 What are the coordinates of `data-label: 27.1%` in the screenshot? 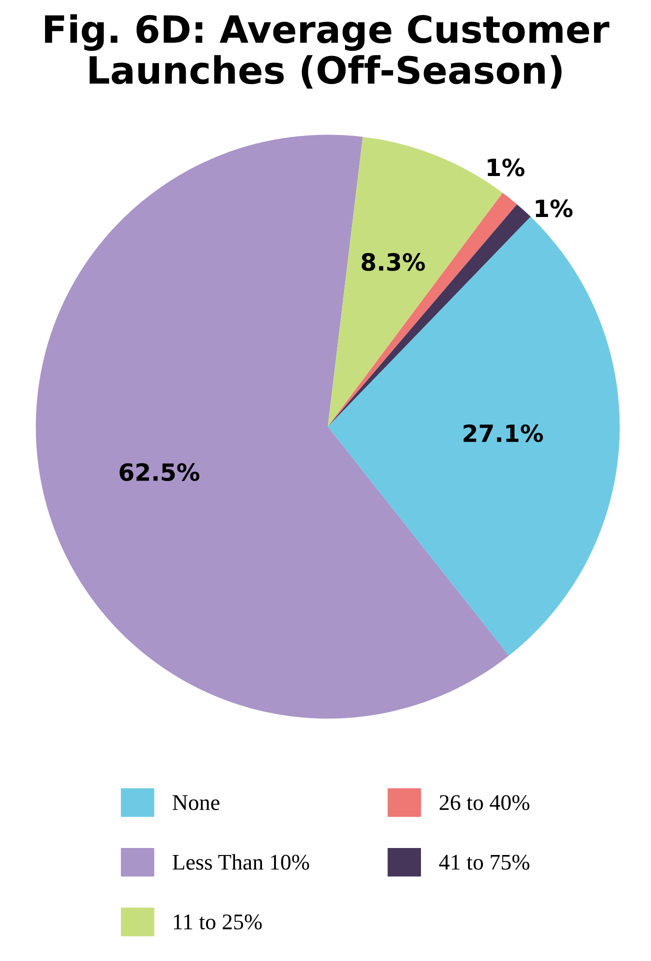 It's located at (503, 433).